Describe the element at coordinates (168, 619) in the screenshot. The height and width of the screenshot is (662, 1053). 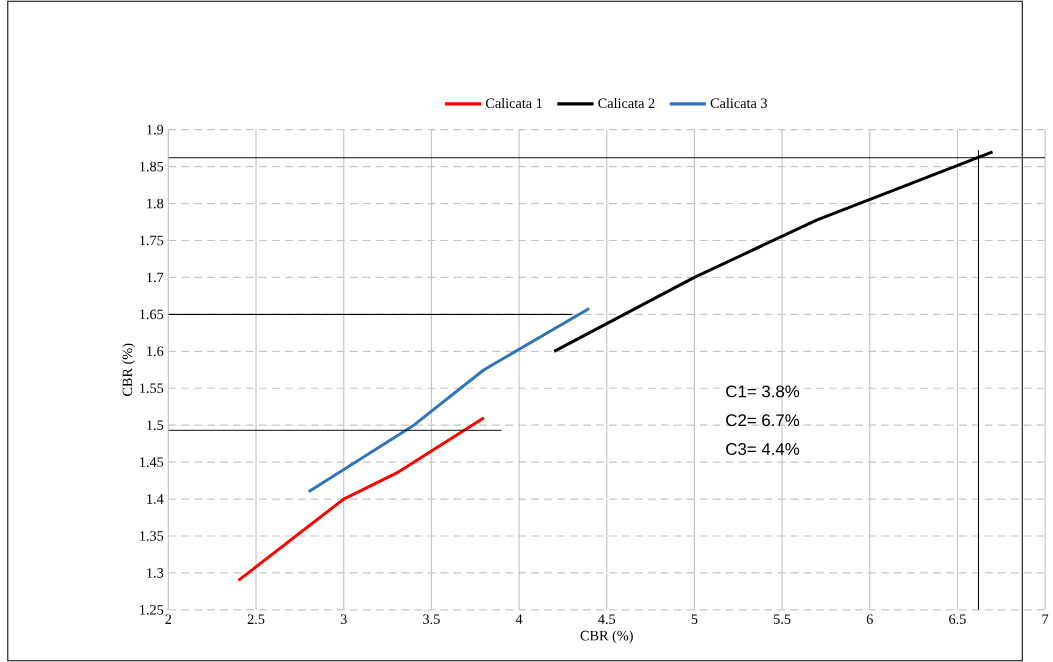
I see `x-tick-label: 2` at that location.